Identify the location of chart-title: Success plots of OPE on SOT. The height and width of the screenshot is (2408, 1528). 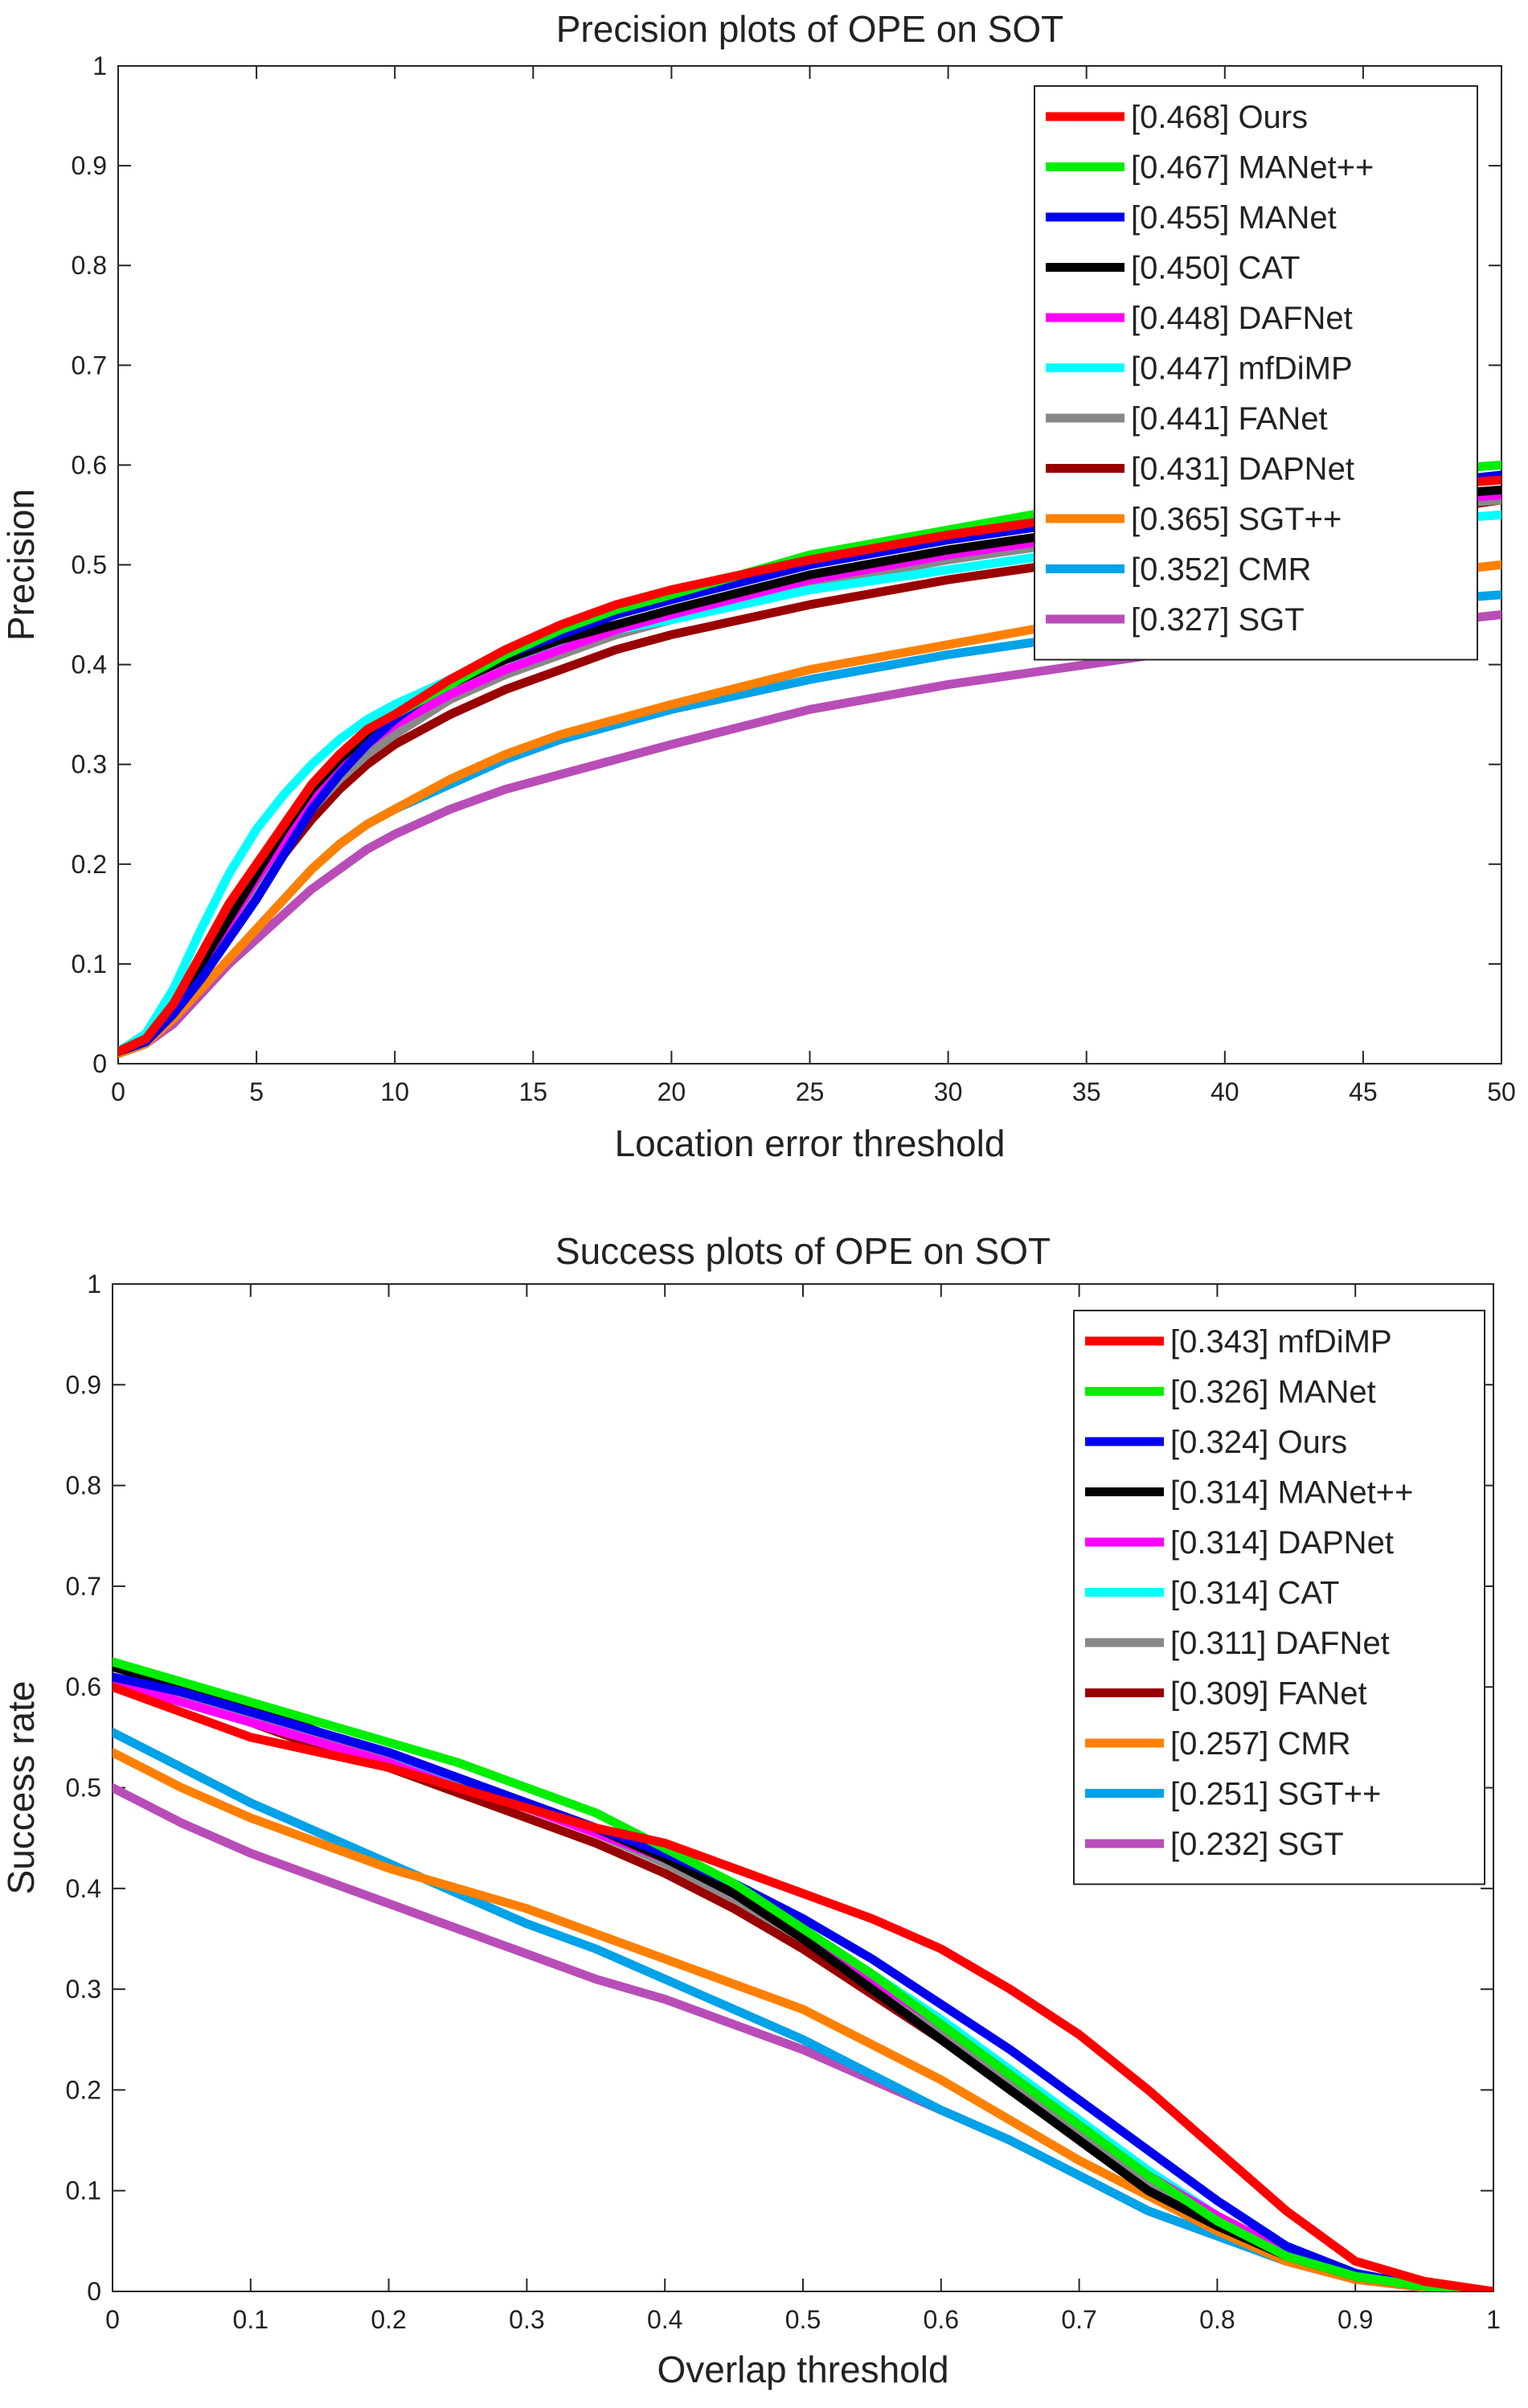
(803, 1251).